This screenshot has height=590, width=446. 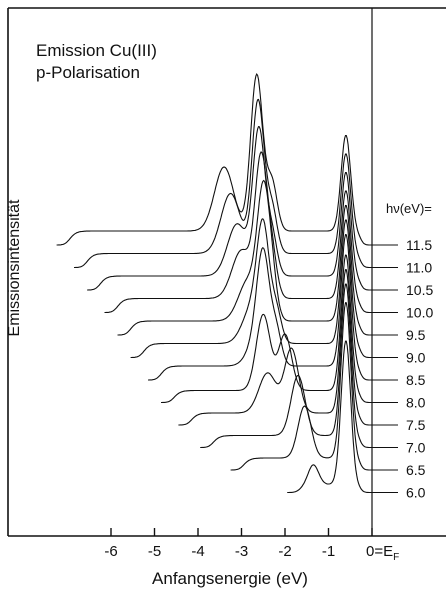 I want to click on photon-energy-header: hν(eV)=, so click(x=409, y=208).